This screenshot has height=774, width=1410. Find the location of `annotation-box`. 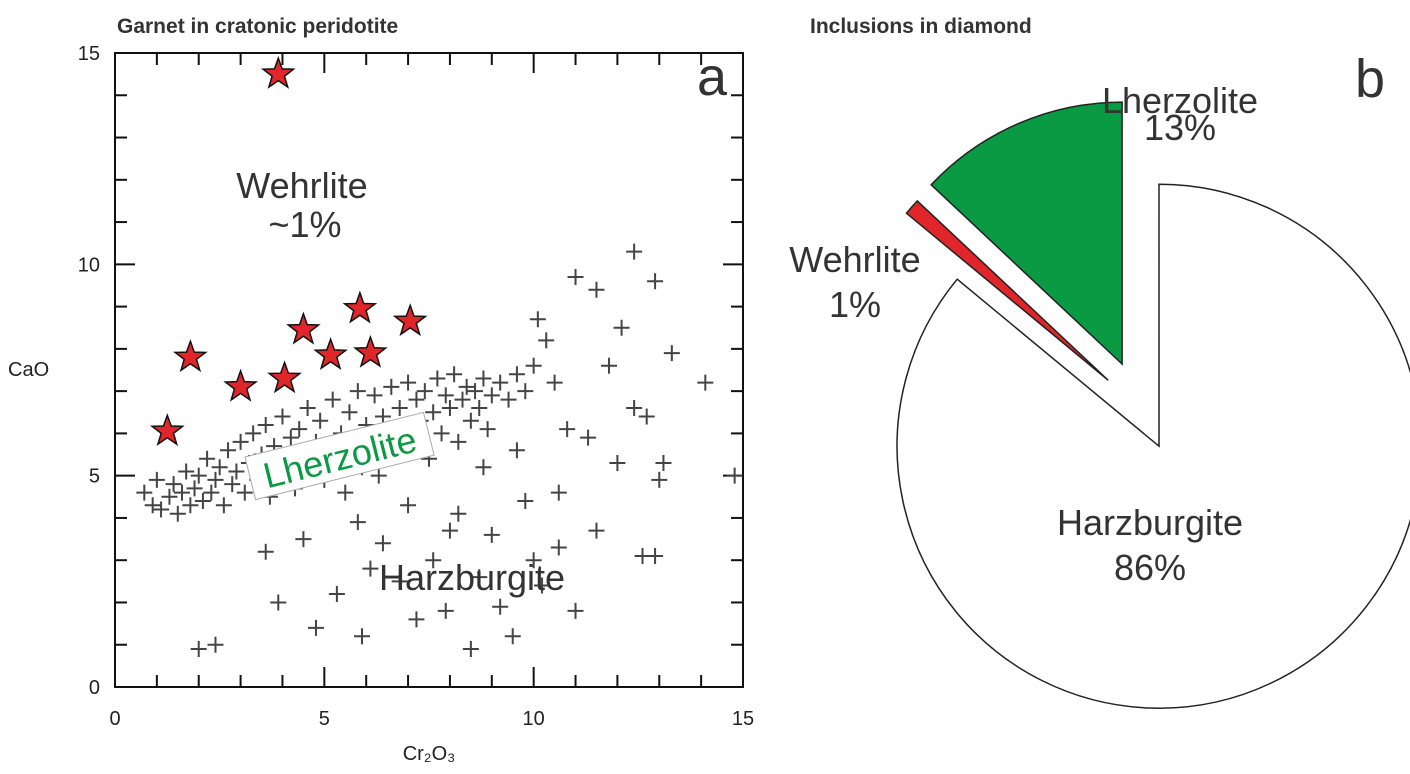

annotation-box is located at coordinates (339, 456).